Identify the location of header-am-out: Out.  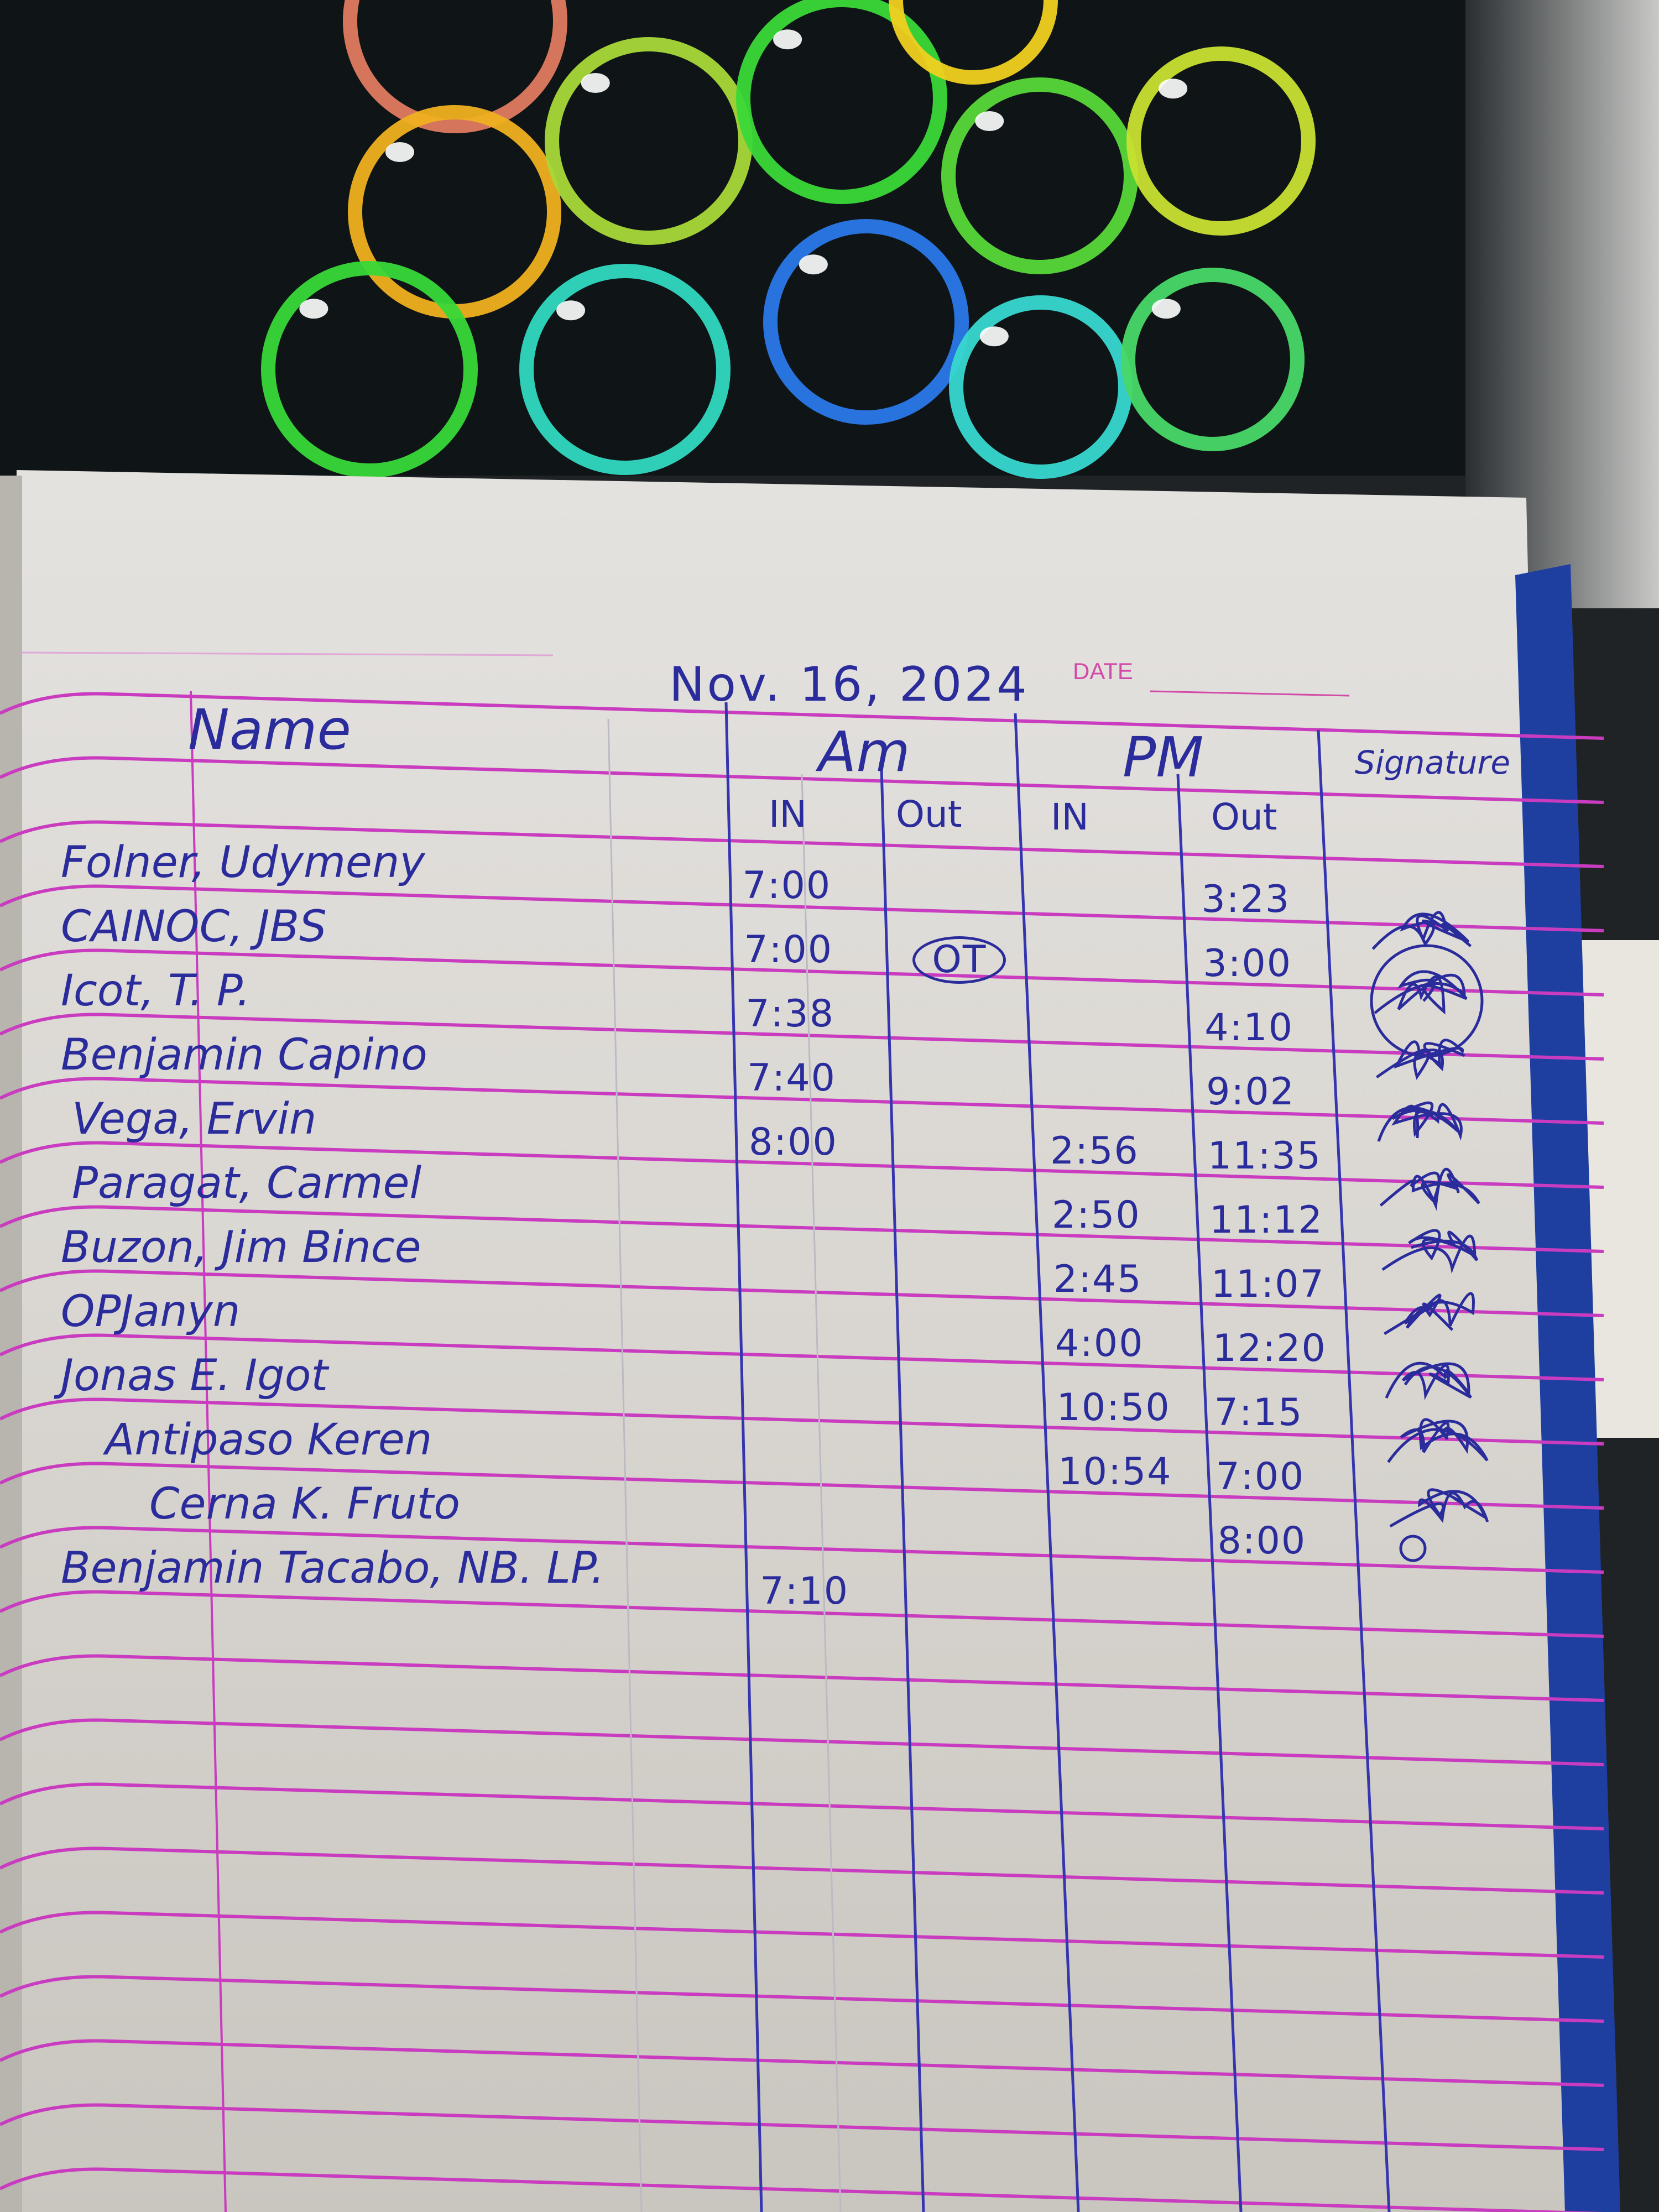
(929, 815).